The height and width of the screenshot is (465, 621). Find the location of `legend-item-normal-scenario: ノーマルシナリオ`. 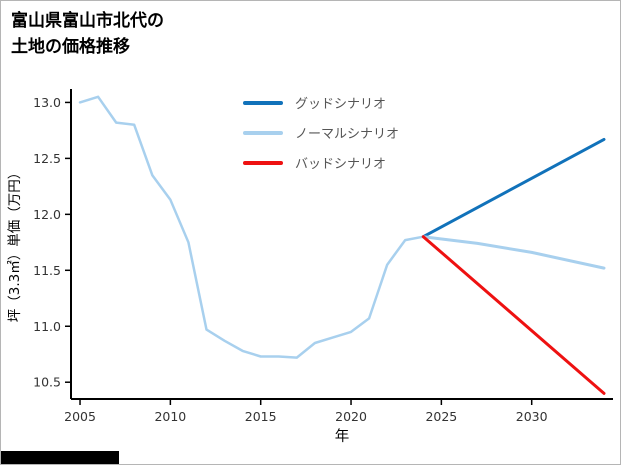

legend-item-normal-scenario: ノーマルシナリオ is located at coordinates (321, 132).